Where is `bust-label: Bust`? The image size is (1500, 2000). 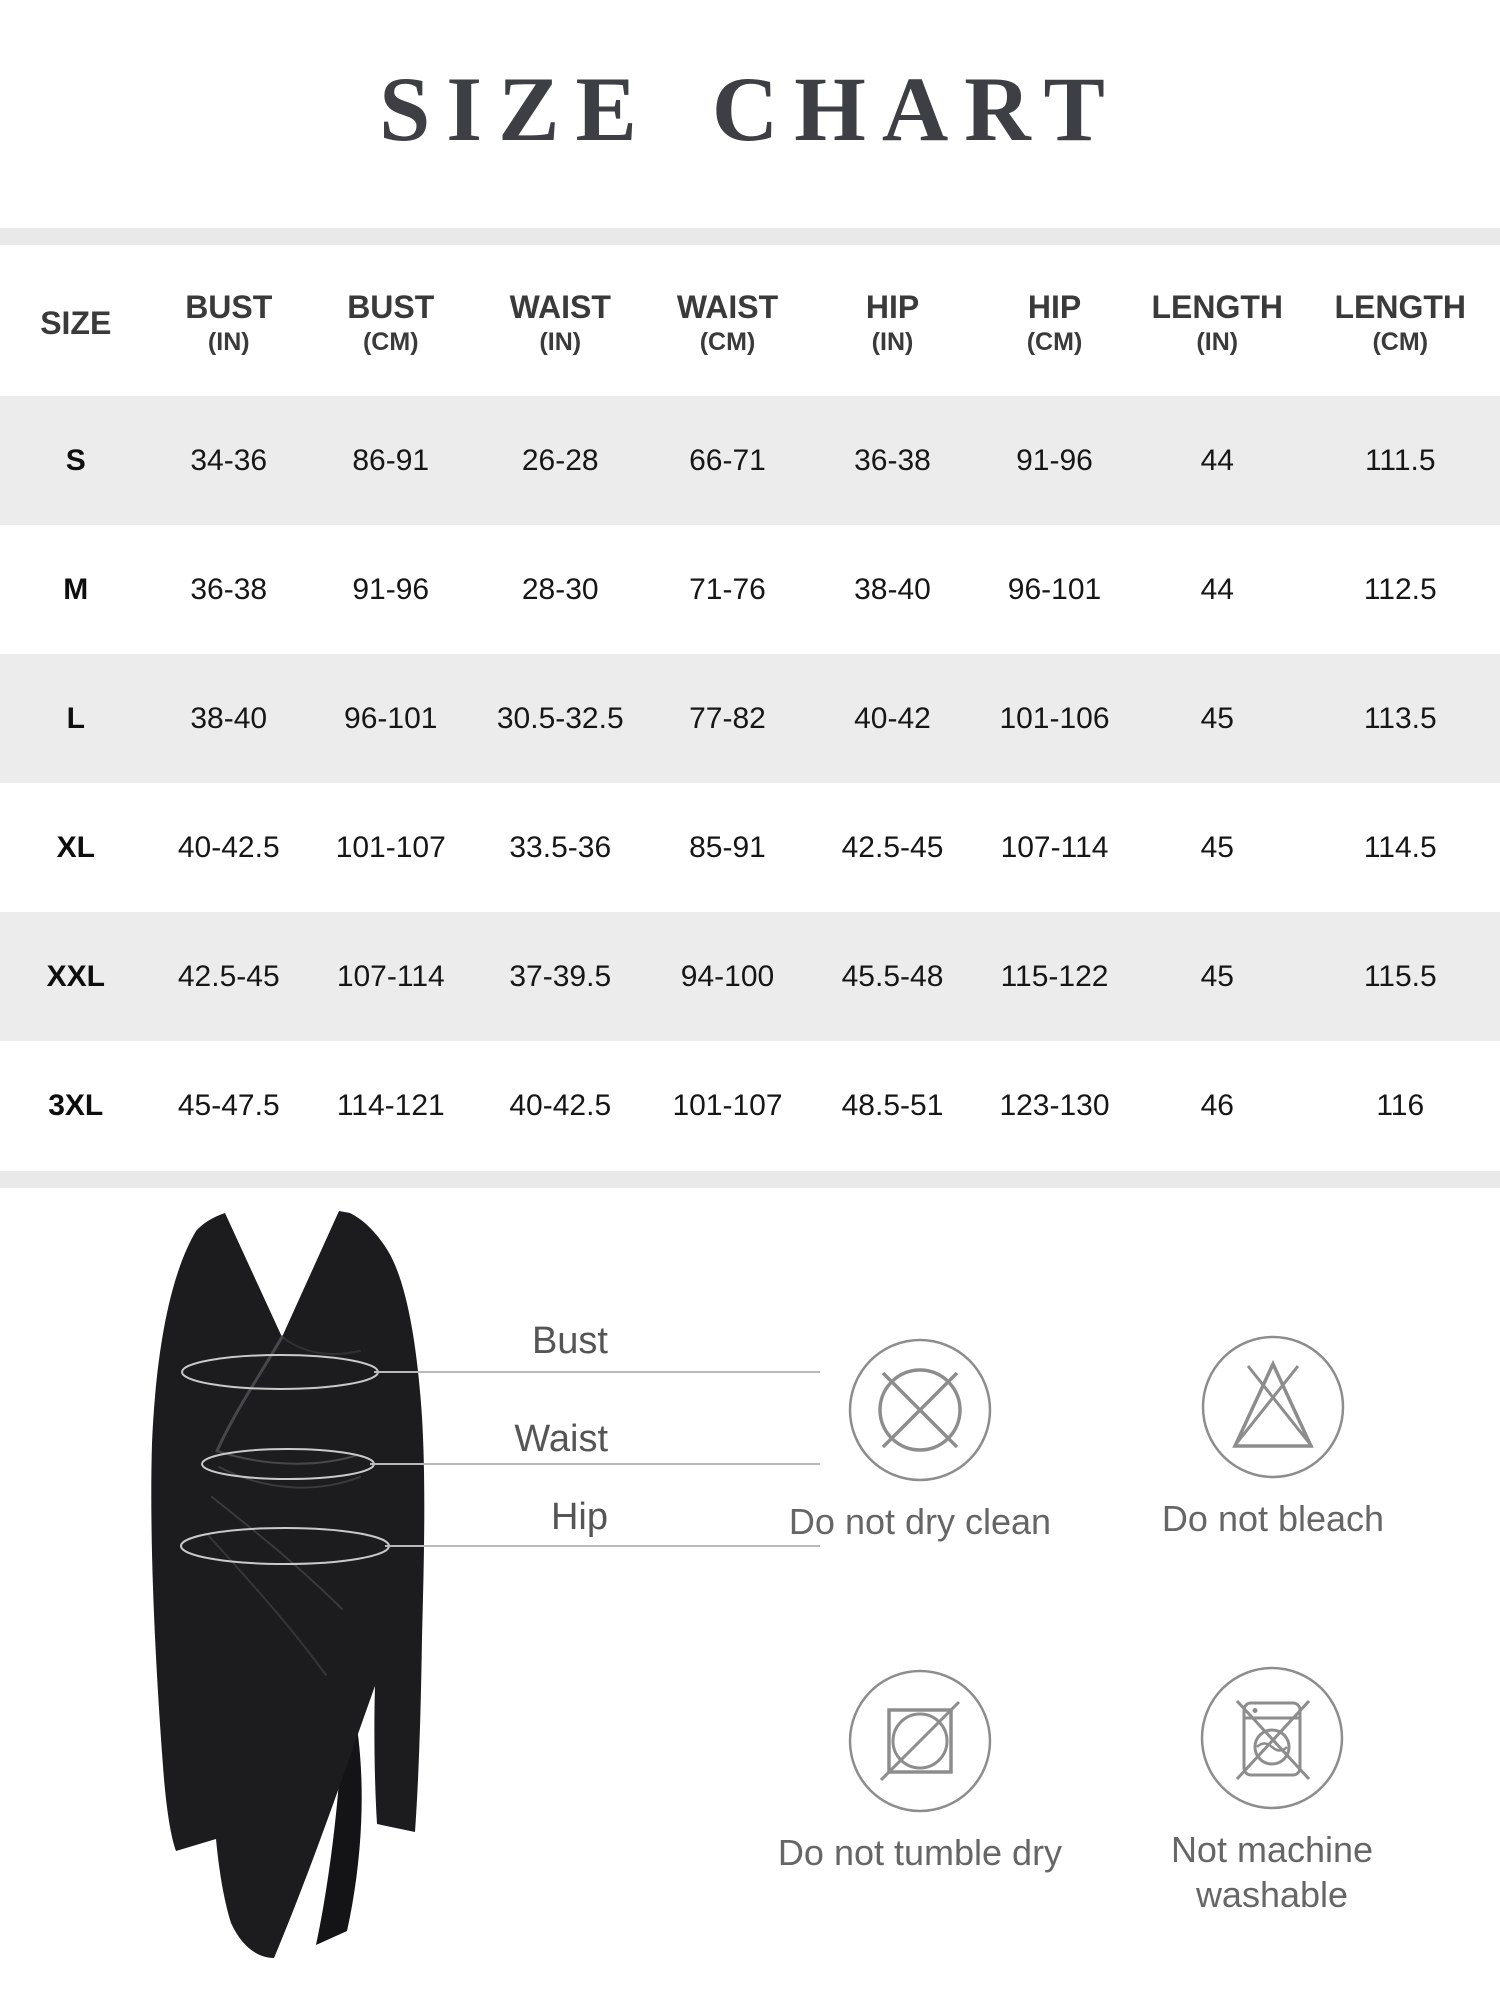 bust-label: Bust is located at coordinates (569, 1341).